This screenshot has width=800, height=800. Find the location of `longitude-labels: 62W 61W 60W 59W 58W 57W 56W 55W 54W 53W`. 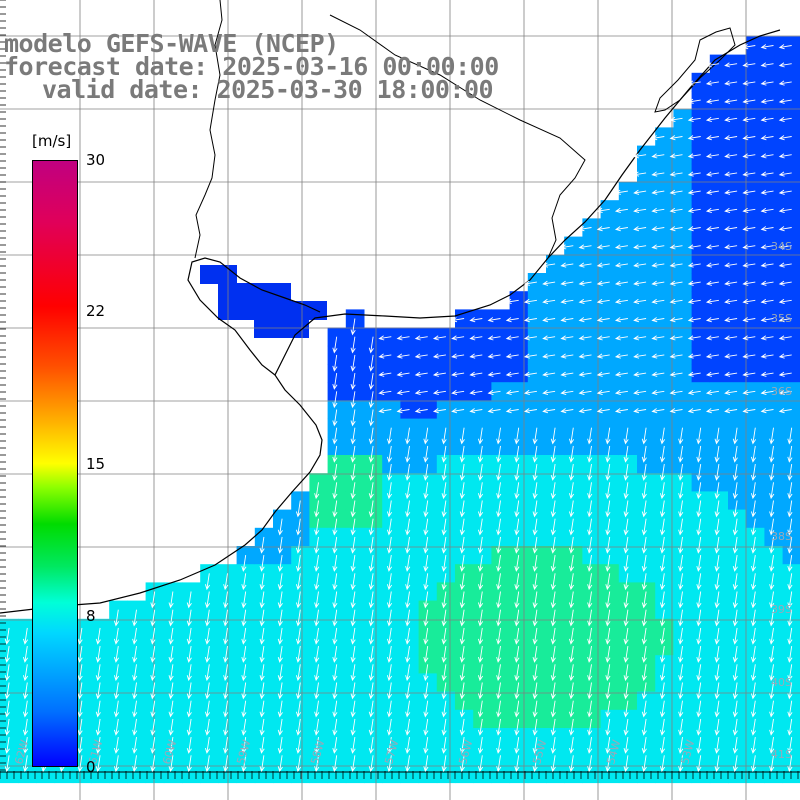

longitude-labels: 62W 61W 60W 59W 58W 57W 56W 55W 54W 53W is located at coordinates (354, 752).